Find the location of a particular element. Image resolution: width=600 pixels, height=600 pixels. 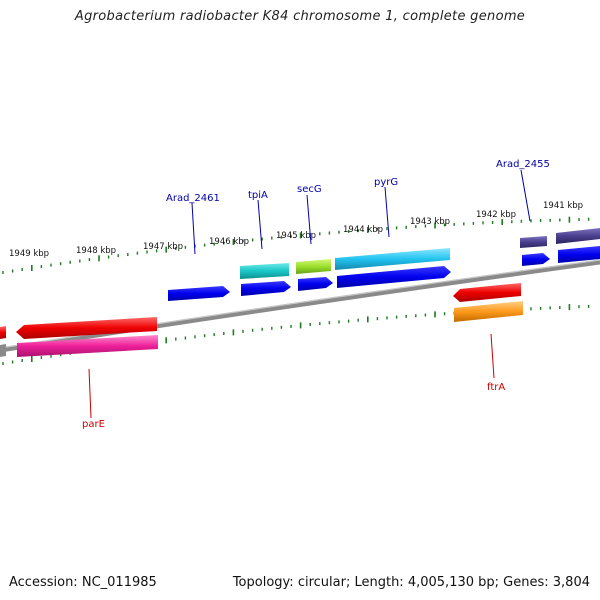

kbp-label: 1947 kbp is located at coordinates (163, 247).